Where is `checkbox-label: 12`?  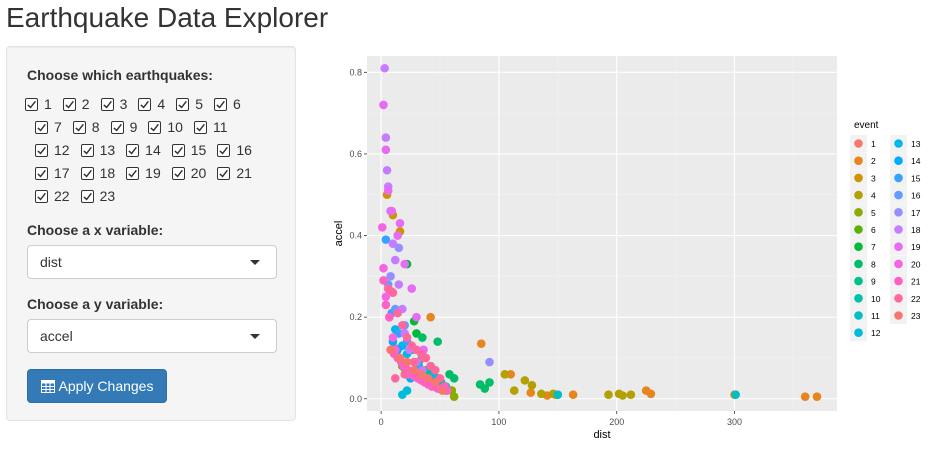
checkbox-label: 12 is located at coordinates (62, 150).